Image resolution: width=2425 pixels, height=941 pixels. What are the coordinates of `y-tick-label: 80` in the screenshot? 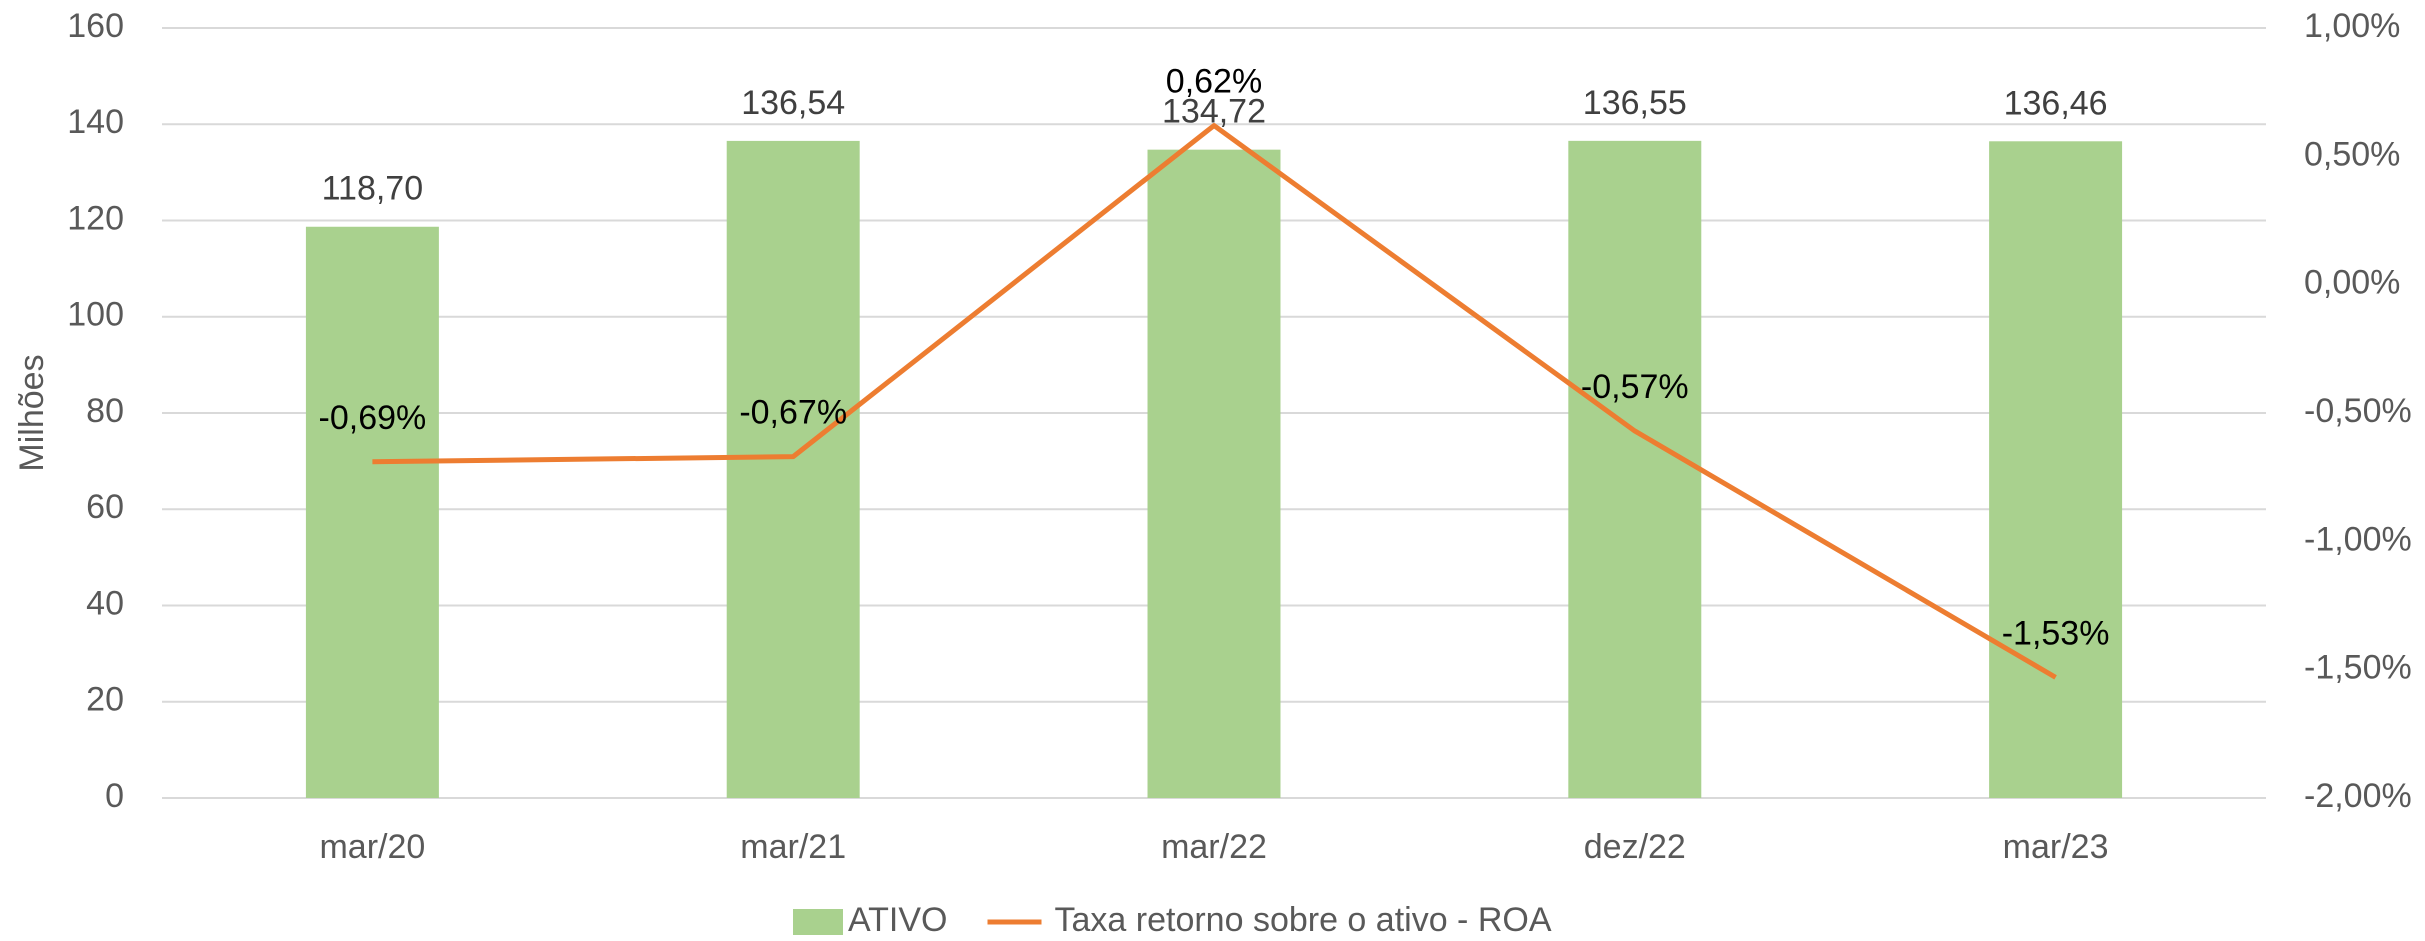 It's located at (105, 411).